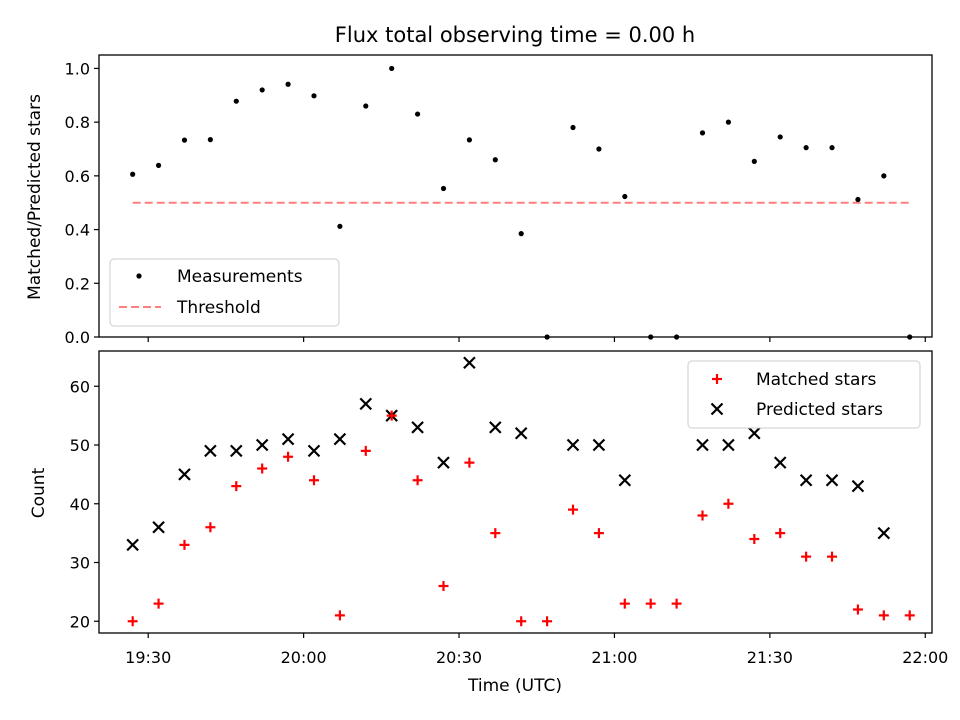 This screenshot has height=720, width=960. I want to click on top-y-tick-label: 0.8, so click(77, 122).